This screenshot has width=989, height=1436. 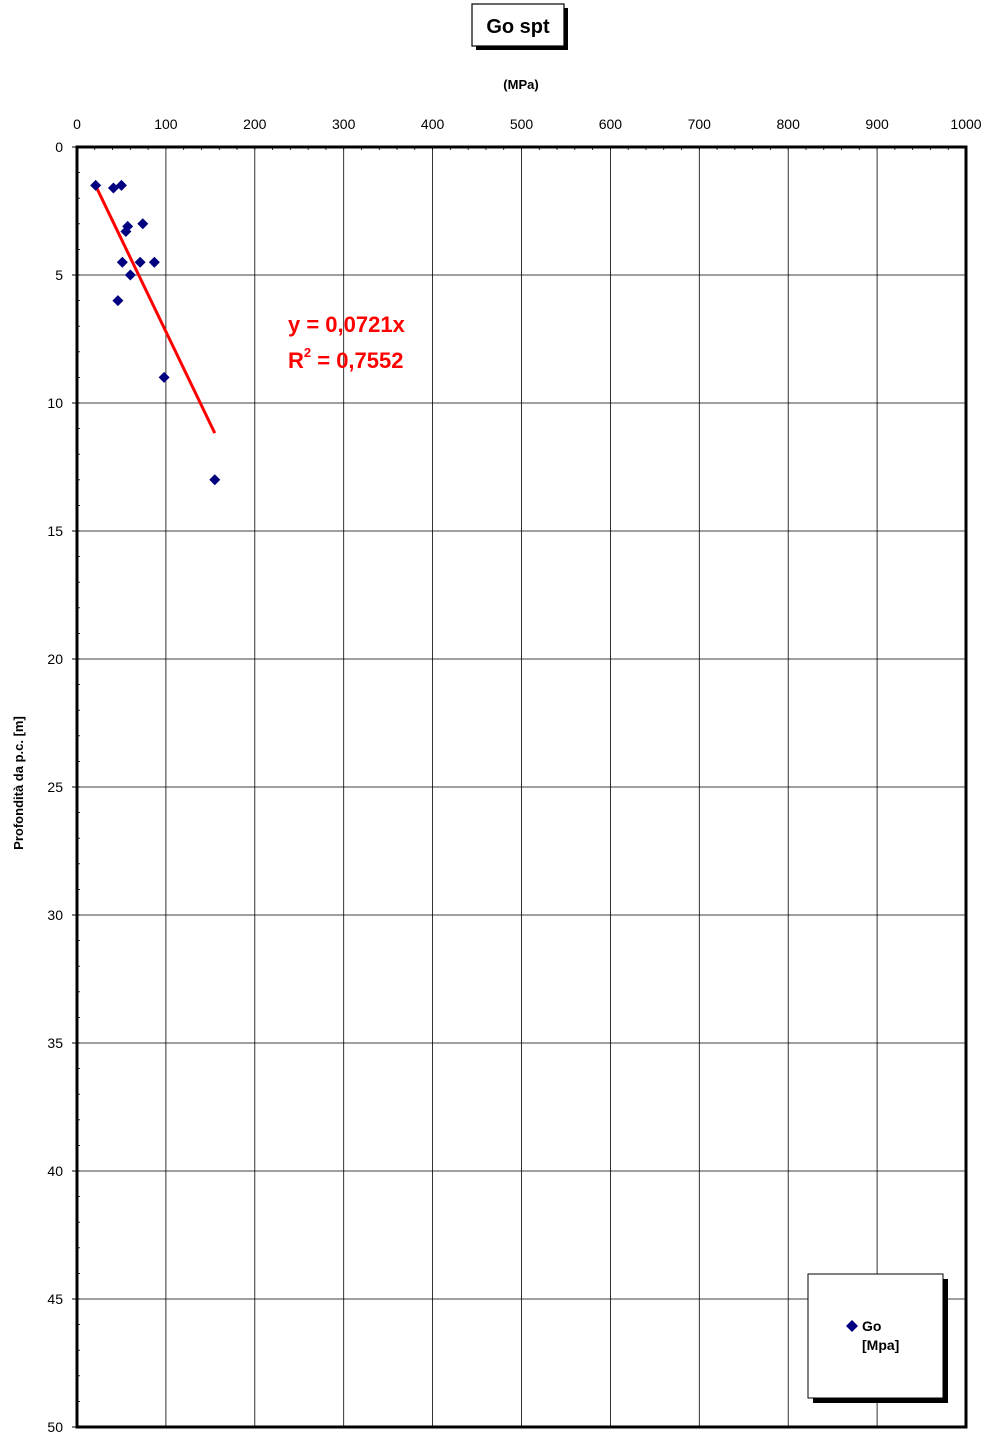 I want to click on x-tick-label: 300, so click(x=344, y=124).